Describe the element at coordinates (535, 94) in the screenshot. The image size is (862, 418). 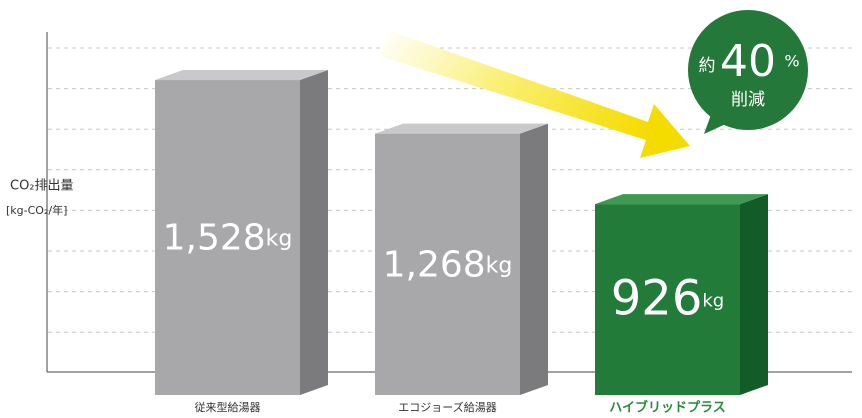
I see `trend-arrow` at that location.